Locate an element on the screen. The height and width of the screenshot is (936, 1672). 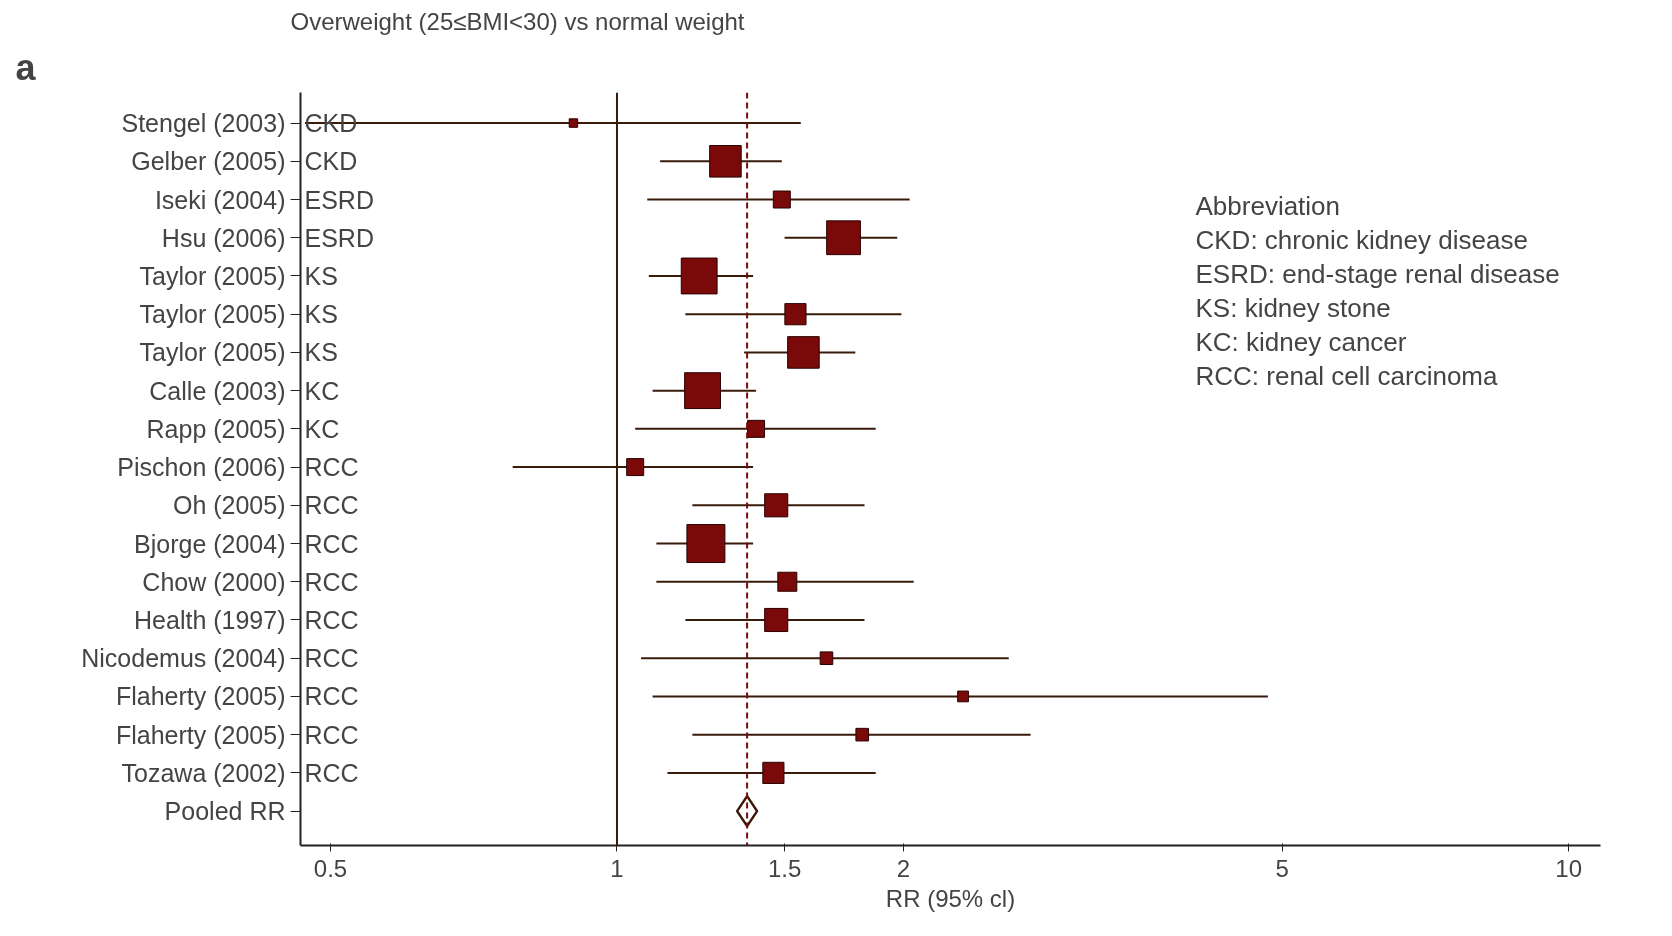
y-tick-label: Rapp (2005) is located at coordinates (216, 428).